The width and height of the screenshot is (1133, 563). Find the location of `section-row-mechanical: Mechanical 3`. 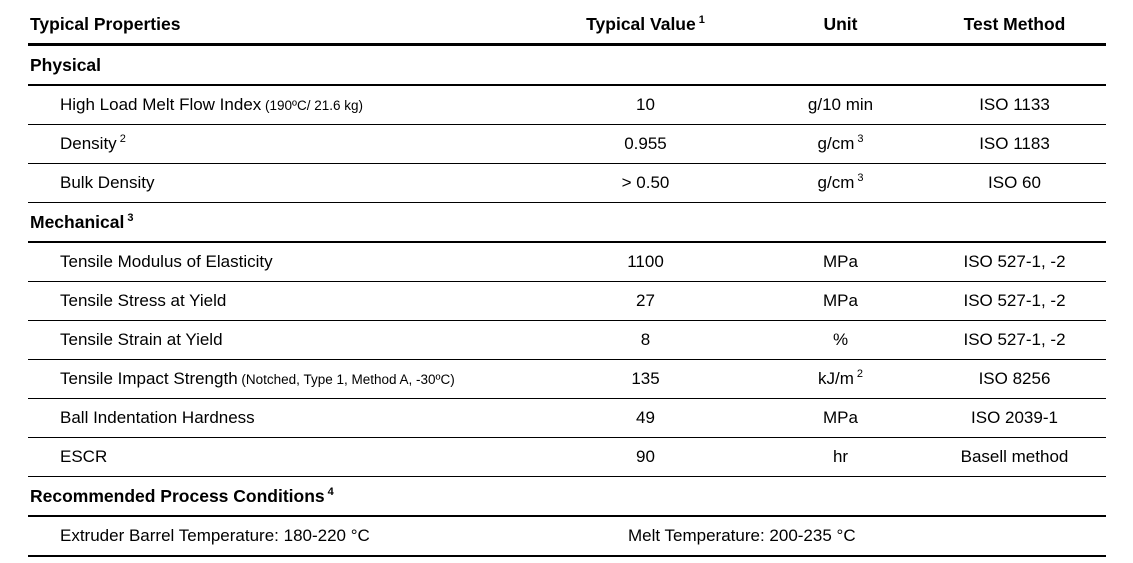

section-row-mechanical: Mechanical 3 is located at coordinates (567, 222).